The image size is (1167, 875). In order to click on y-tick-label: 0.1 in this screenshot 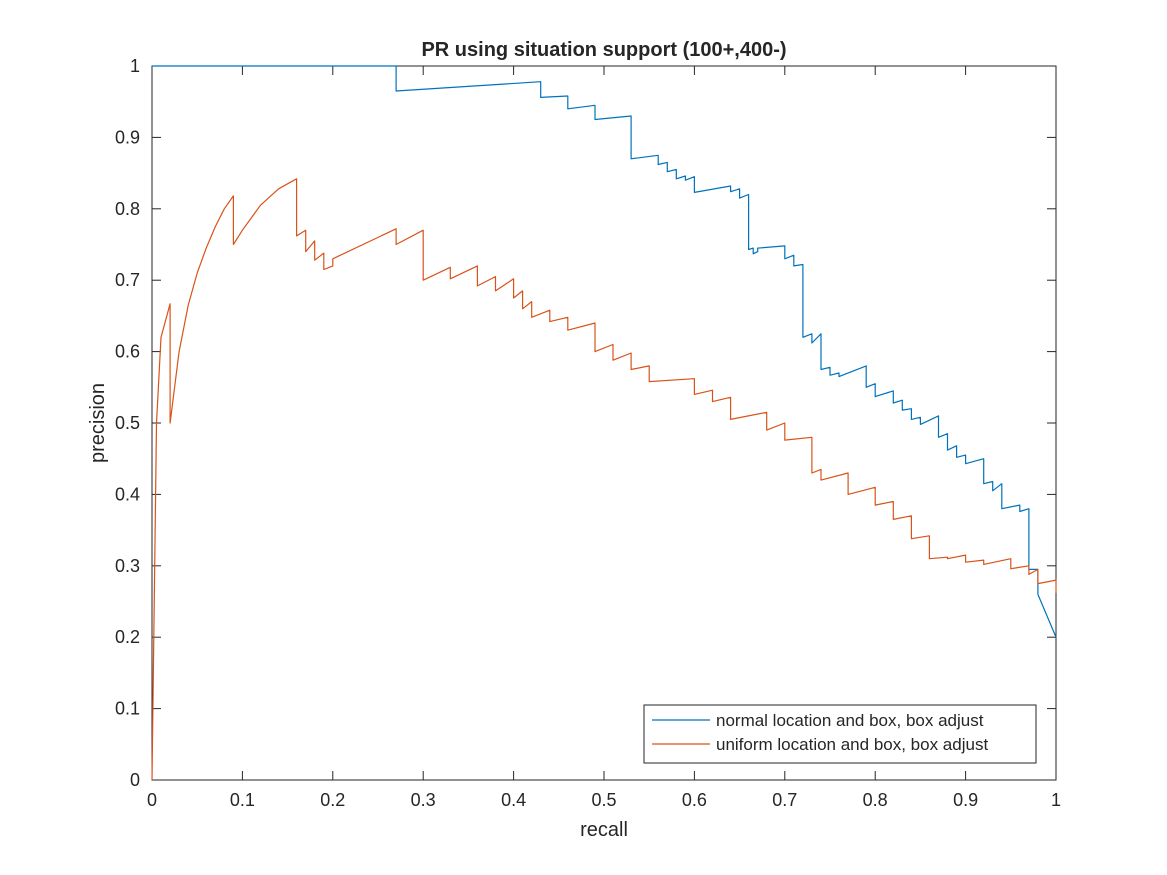, I will do `click(127, 709)`.